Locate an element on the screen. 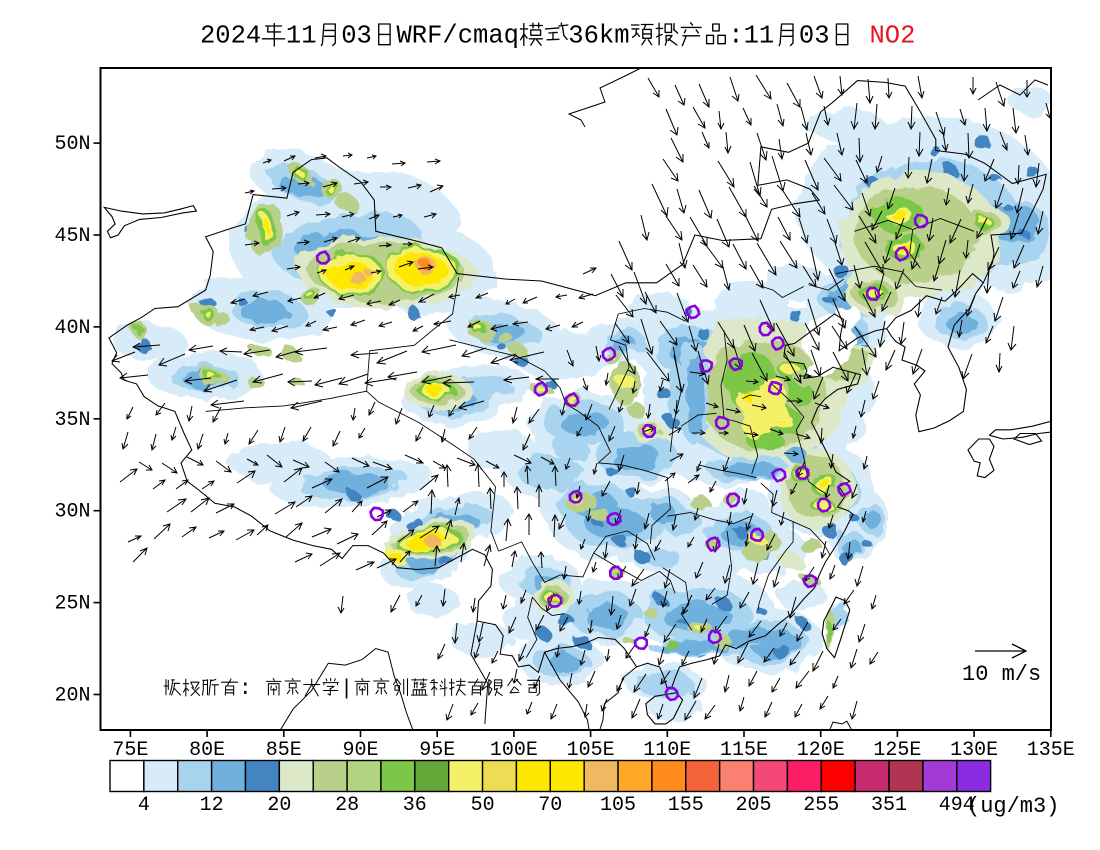 The image size is (1100, 850). svg-text: 125E is located at coordinates (897, 750).